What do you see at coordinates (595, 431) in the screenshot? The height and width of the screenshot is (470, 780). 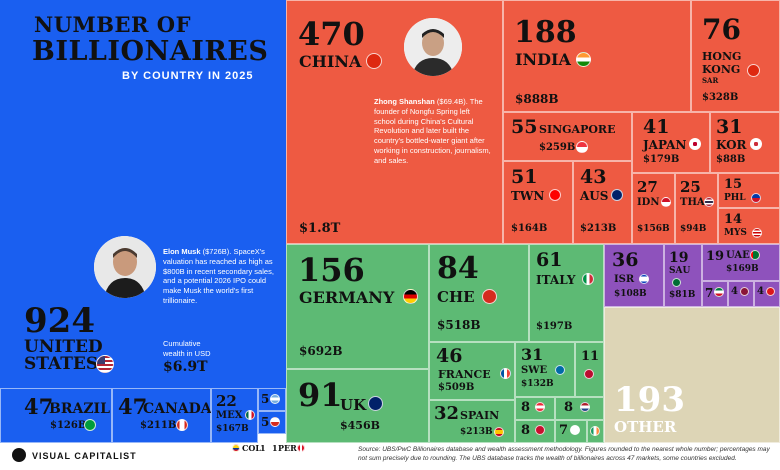 I see `ireland-flag-icon` at bounding box center [595, 431].